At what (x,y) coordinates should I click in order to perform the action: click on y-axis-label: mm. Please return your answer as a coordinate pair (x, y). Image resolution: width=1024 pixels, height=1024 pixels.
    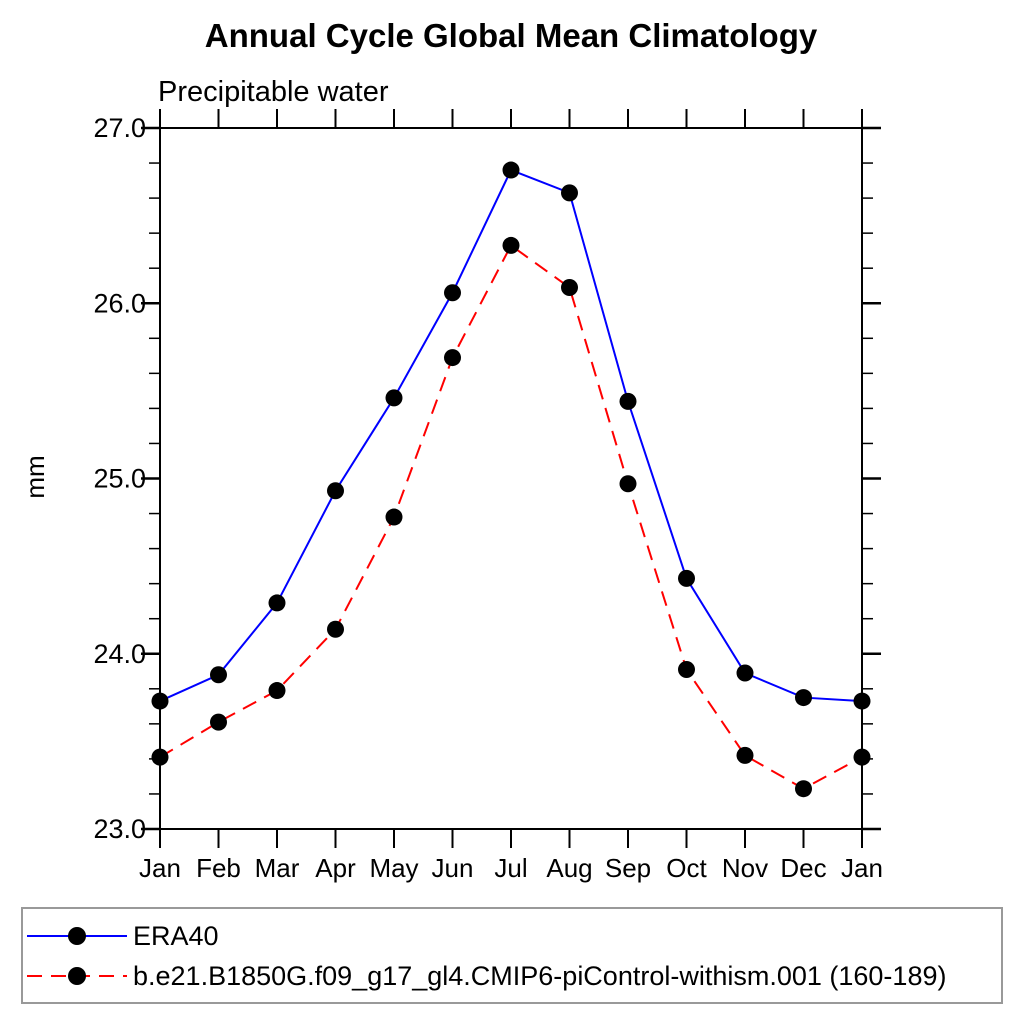
    Looking at the image, I should click on (35, 476).